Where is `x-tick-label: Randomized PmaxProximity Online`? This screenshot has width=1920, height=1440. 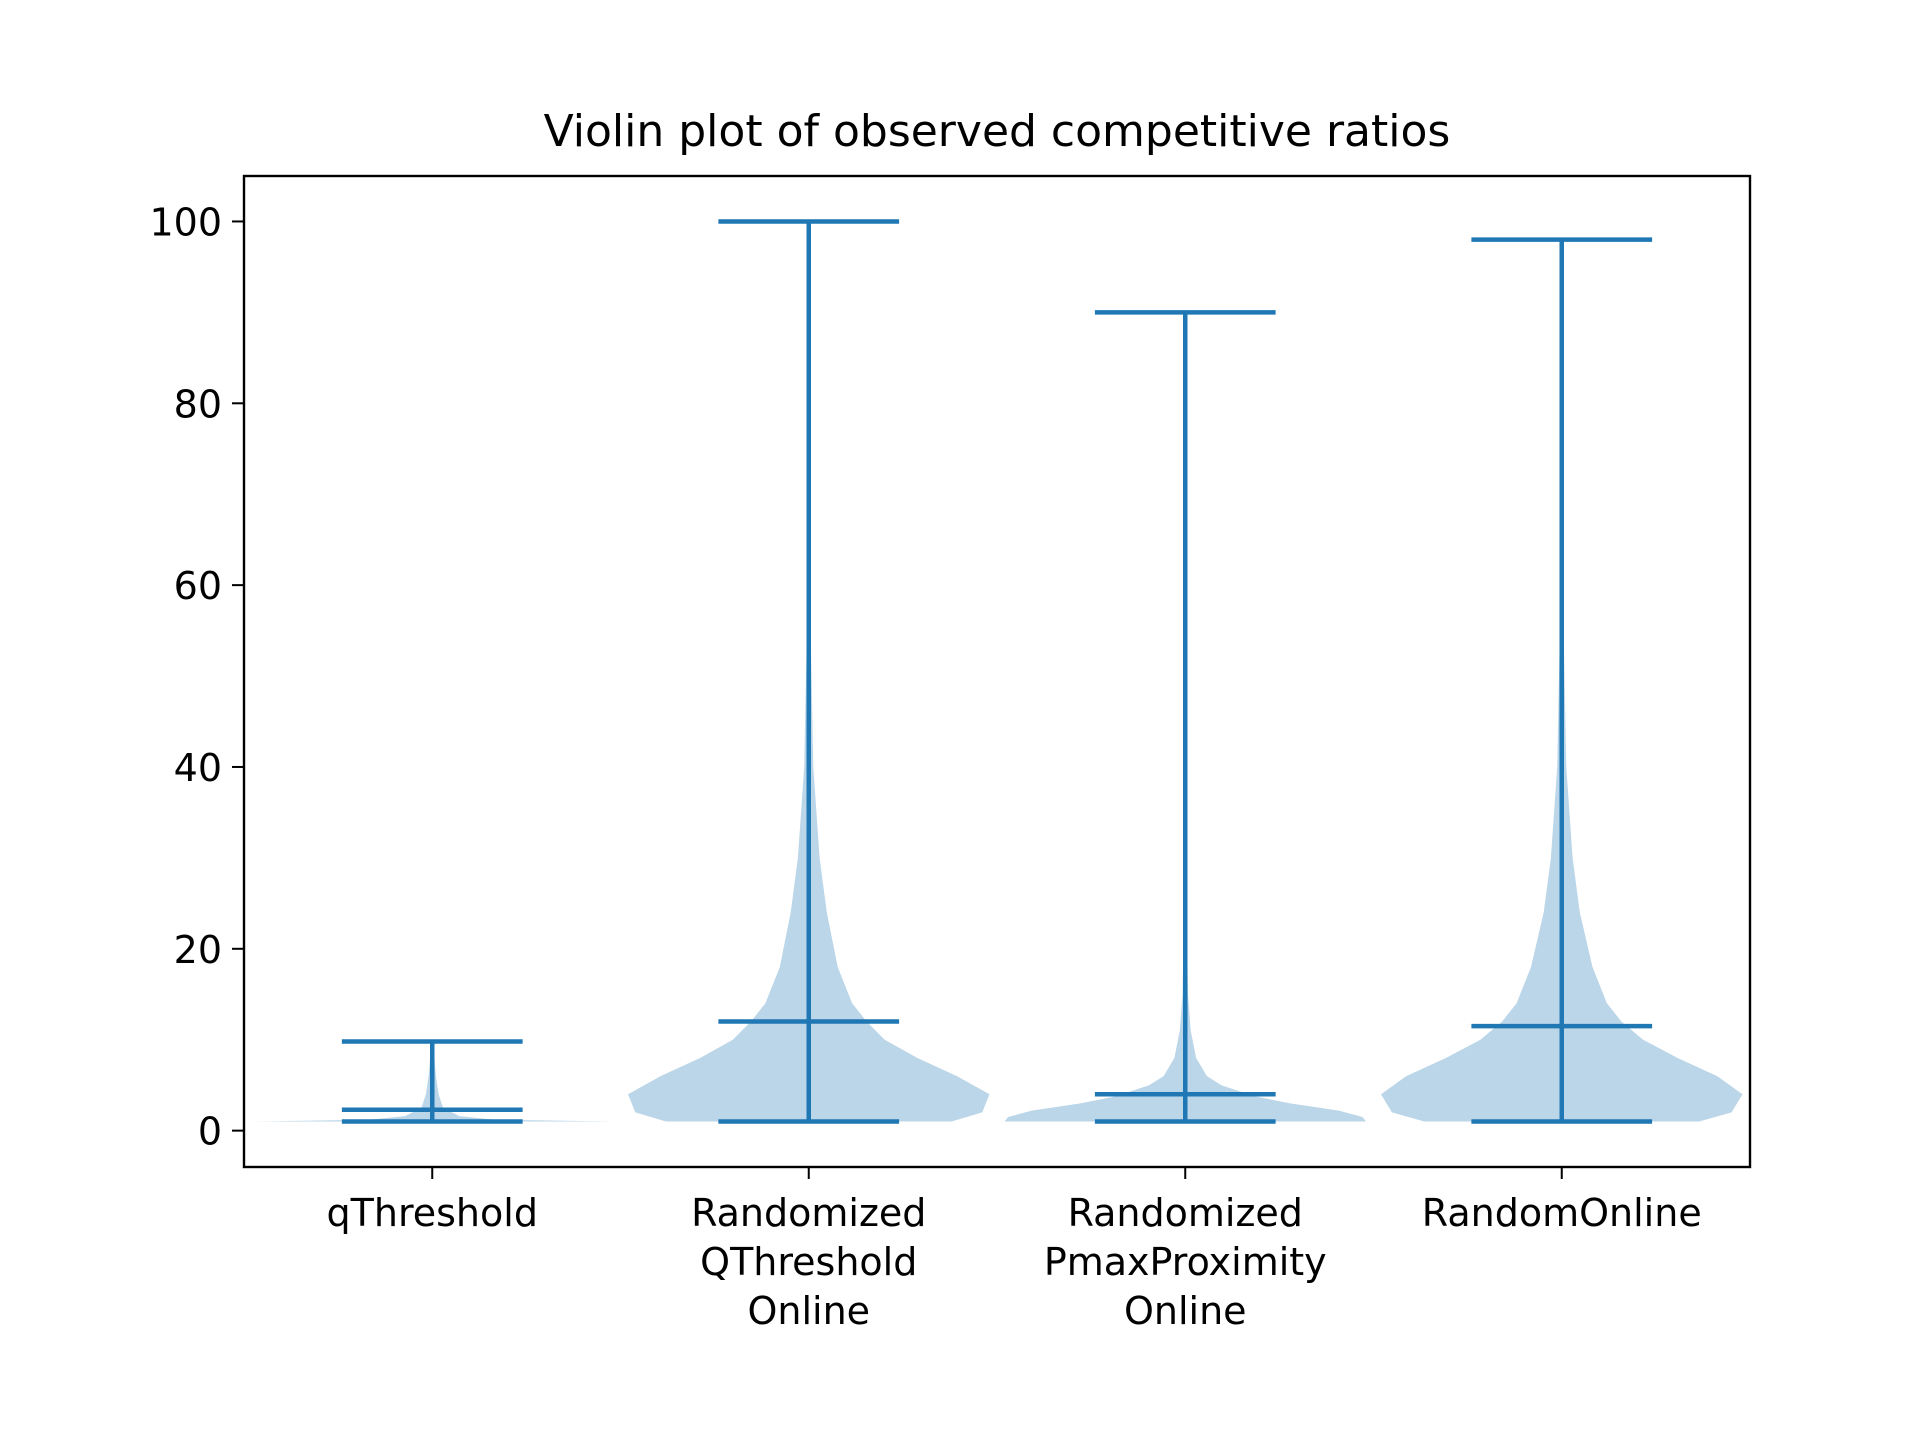
x-tick-label: Randomized PmaxProximity Online is located at coordinates (1185, 1262).